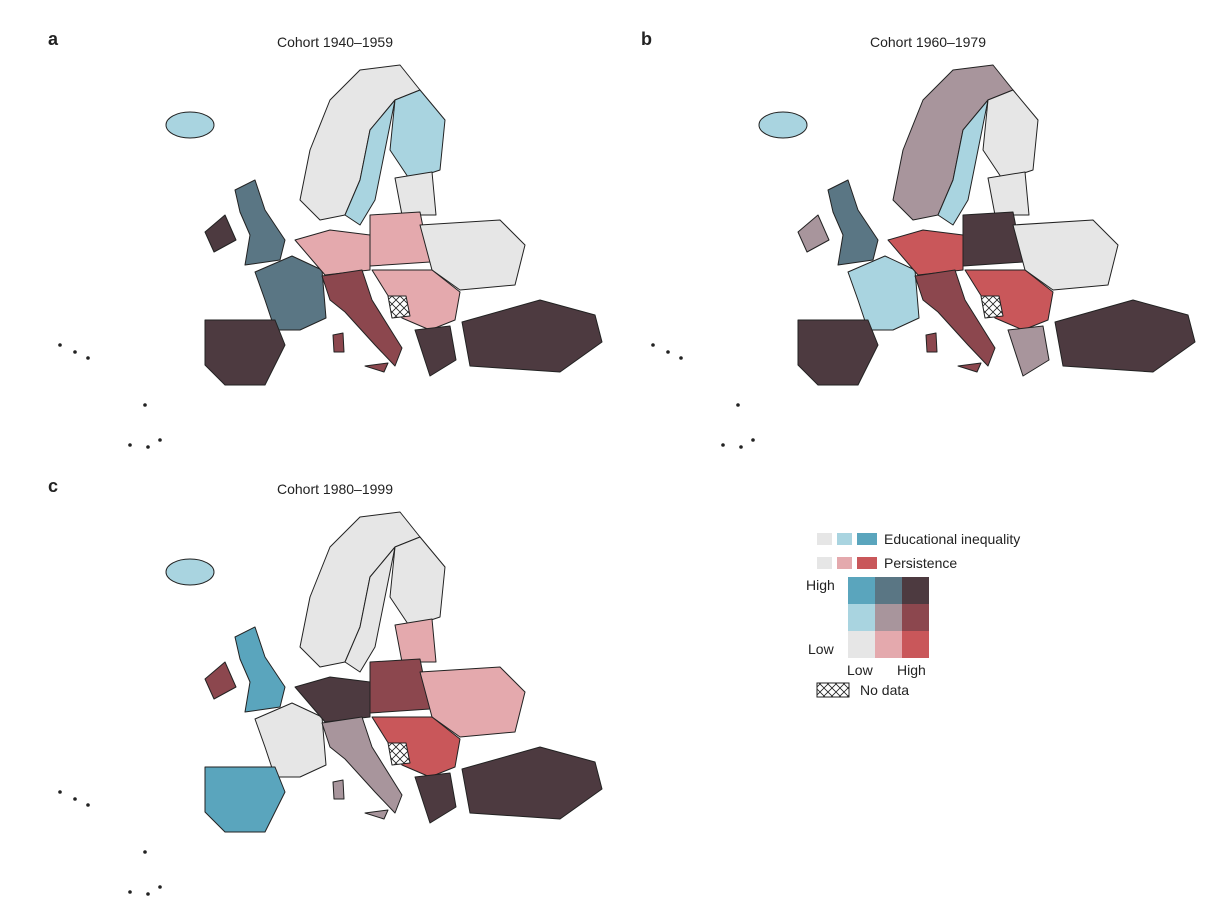  I want to click on panel-label: c, so click(53, 486).